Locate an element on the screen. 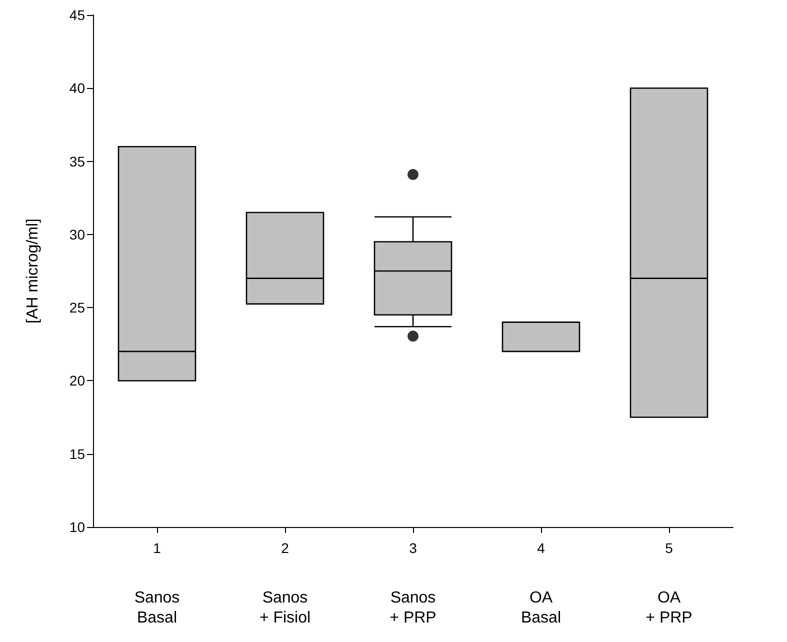 This screenshot has height=642, width=787. y-axis-title: [AH microg/ml] is located at coordinates (33, 271).